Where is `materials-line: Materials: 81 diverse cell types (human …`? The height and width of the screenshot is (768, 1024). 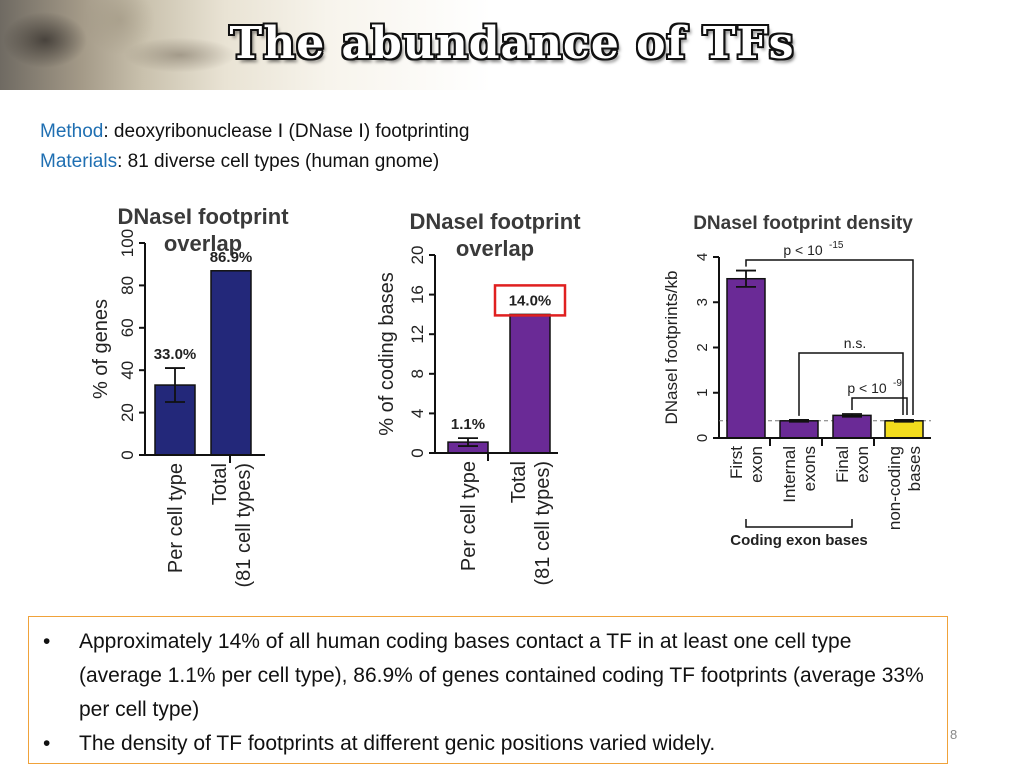 materials-line: Materials: 81 diverse cell types (human … is located at coordinates (239, 162).